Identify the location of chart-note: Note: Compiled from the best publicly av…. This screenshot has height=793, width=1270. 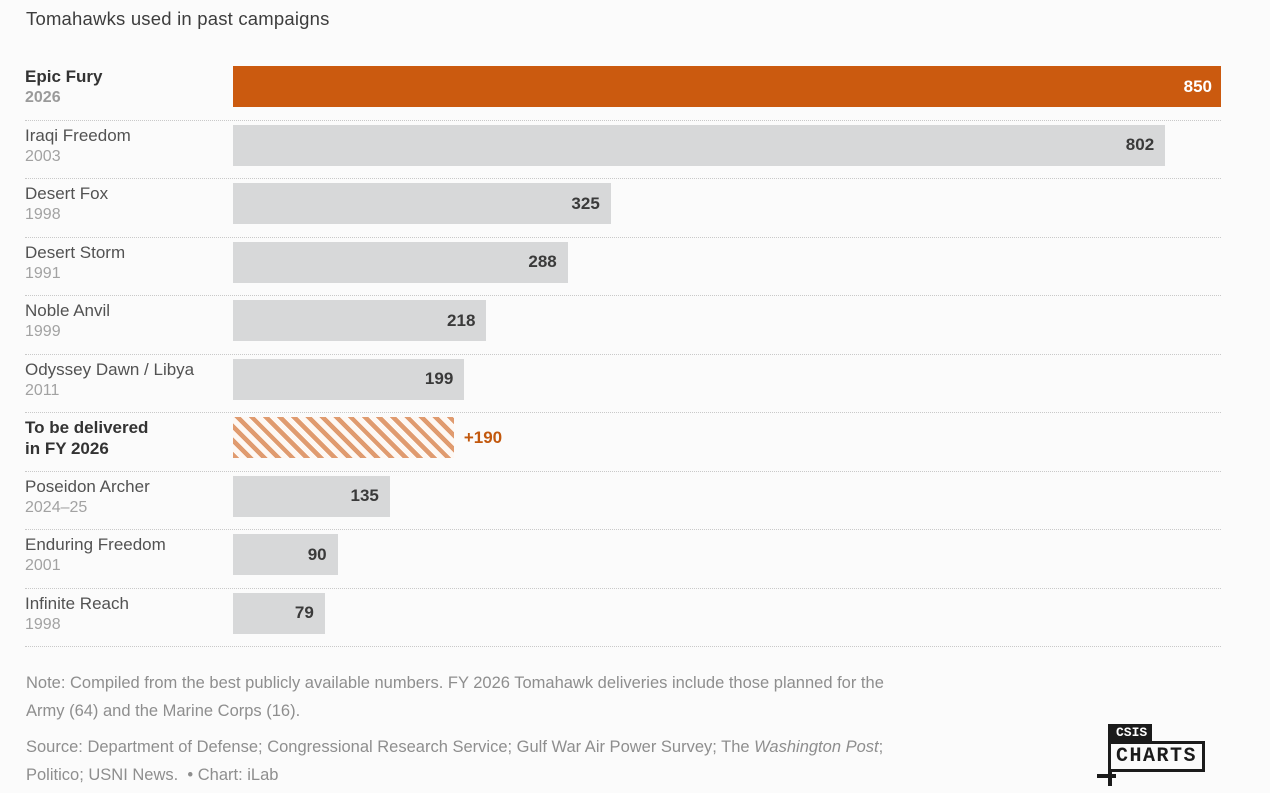
(455, 697).